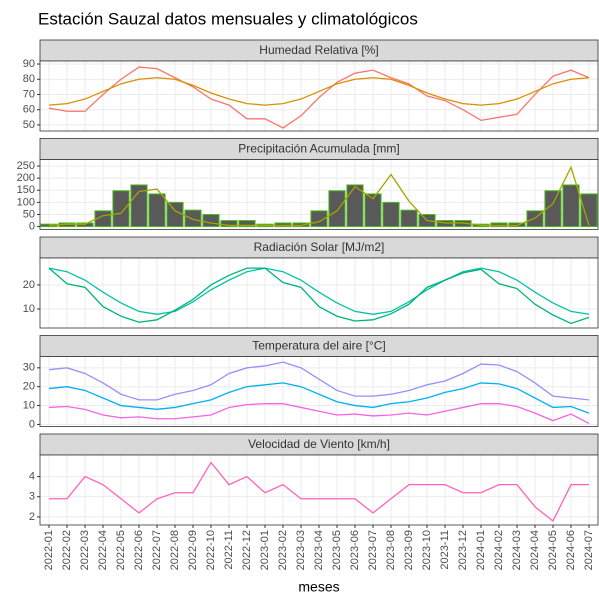  What do you see at coordinates (139, 550) in the screenshot?
I see `x-tick-label: 2022-06` at bounding box center [139, 550].